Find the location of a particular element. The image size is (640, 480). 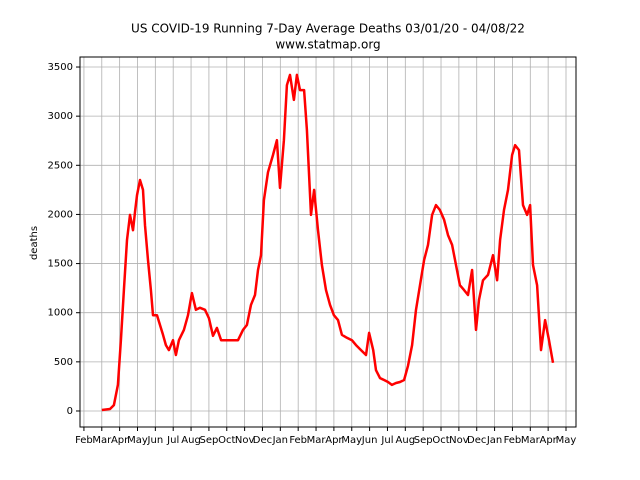

y-axis-label: deaths is located at coordinates (34, 243).